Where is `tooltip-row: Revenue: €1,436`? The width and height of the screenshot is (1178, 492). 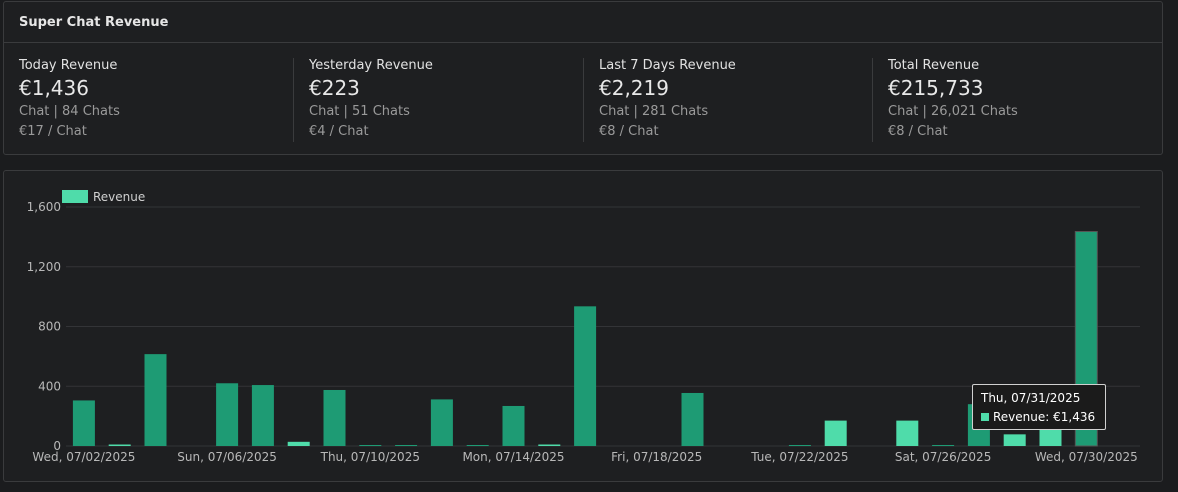
tooltip-row: Revenue: €1,436 is located at coordinates (1039, 417).